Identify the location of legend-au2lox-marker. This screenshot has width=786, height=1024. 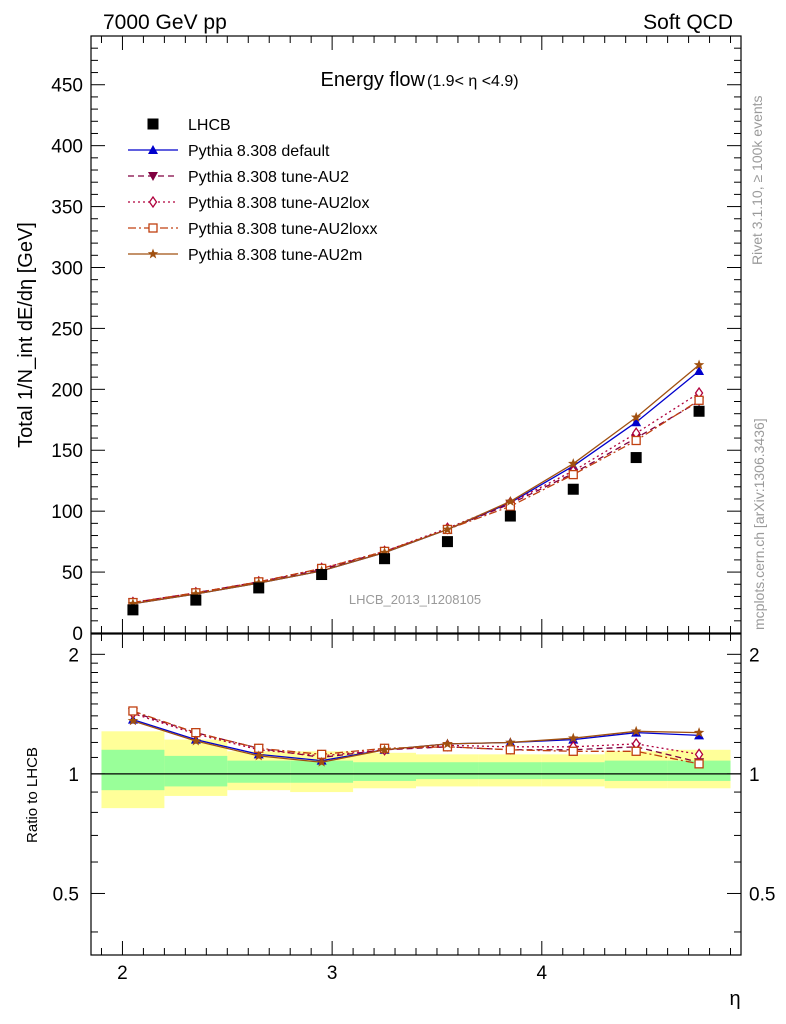
(153, 202).